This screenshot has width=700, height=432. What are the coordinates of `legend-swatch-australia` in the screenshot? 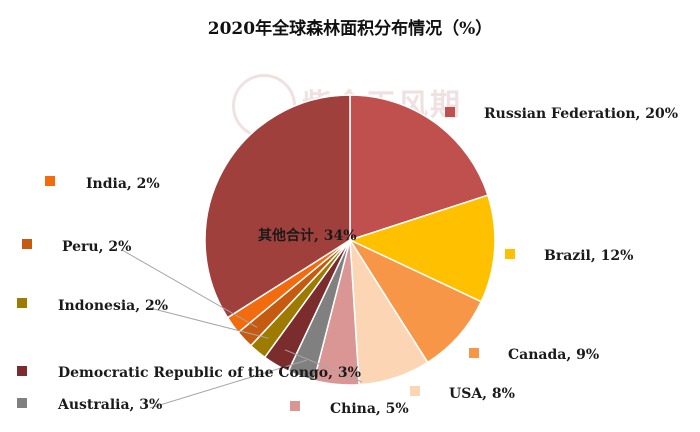 It's located at (22, 403).